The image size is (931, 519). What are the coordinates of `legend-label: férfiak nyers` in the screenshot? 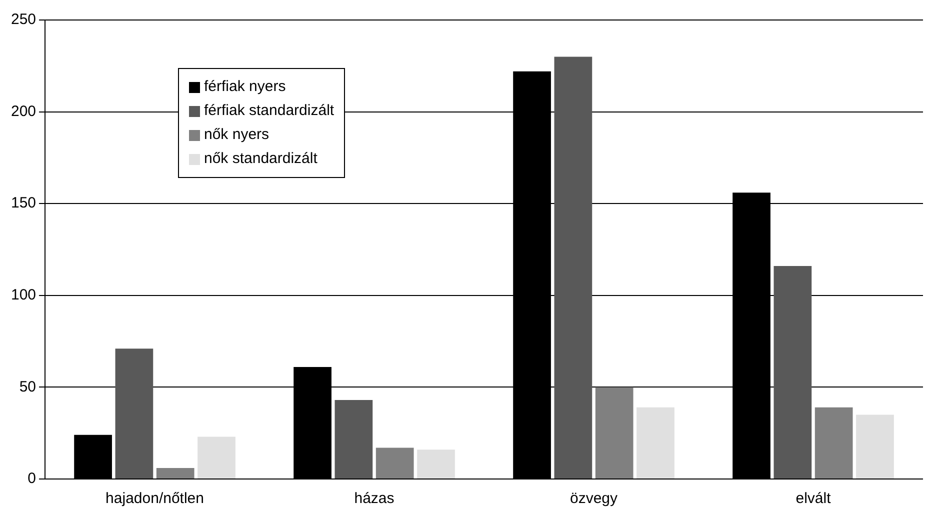 It's located at (245, 87).